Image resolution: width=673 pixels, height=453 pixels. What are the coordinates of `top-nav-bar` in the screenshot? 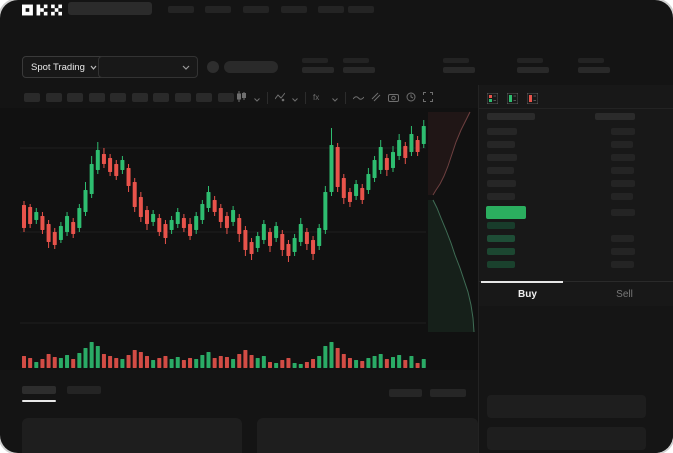 It's located at (336, 11).